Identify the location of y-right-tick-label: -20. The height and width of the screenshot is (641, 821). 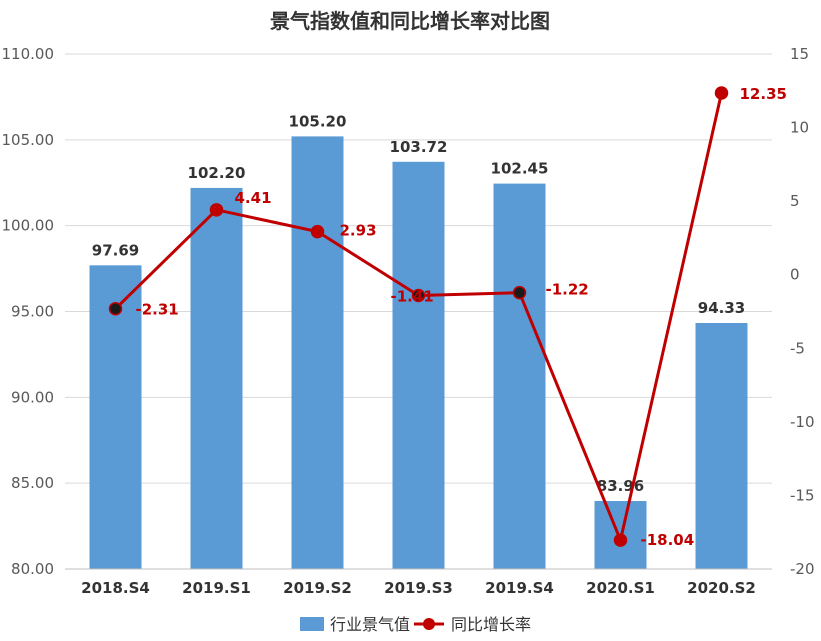
(802, 569).